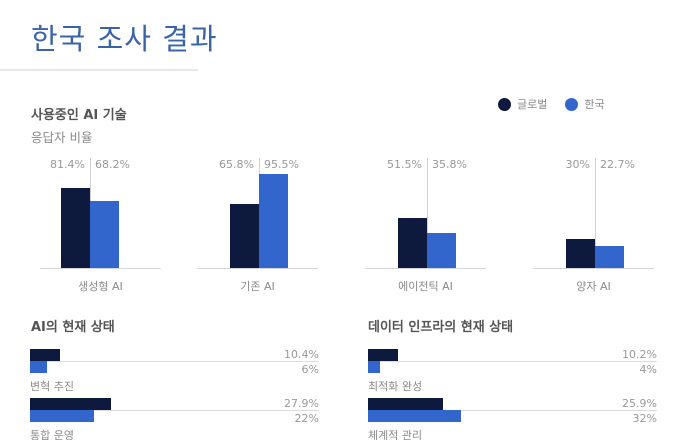 The width and height of the screenshot is (686, 440). What do you see at coordinates (594, 104) in the screenshot?
I see `legend-label-korea: 한국` at bounding box center [594, 104].